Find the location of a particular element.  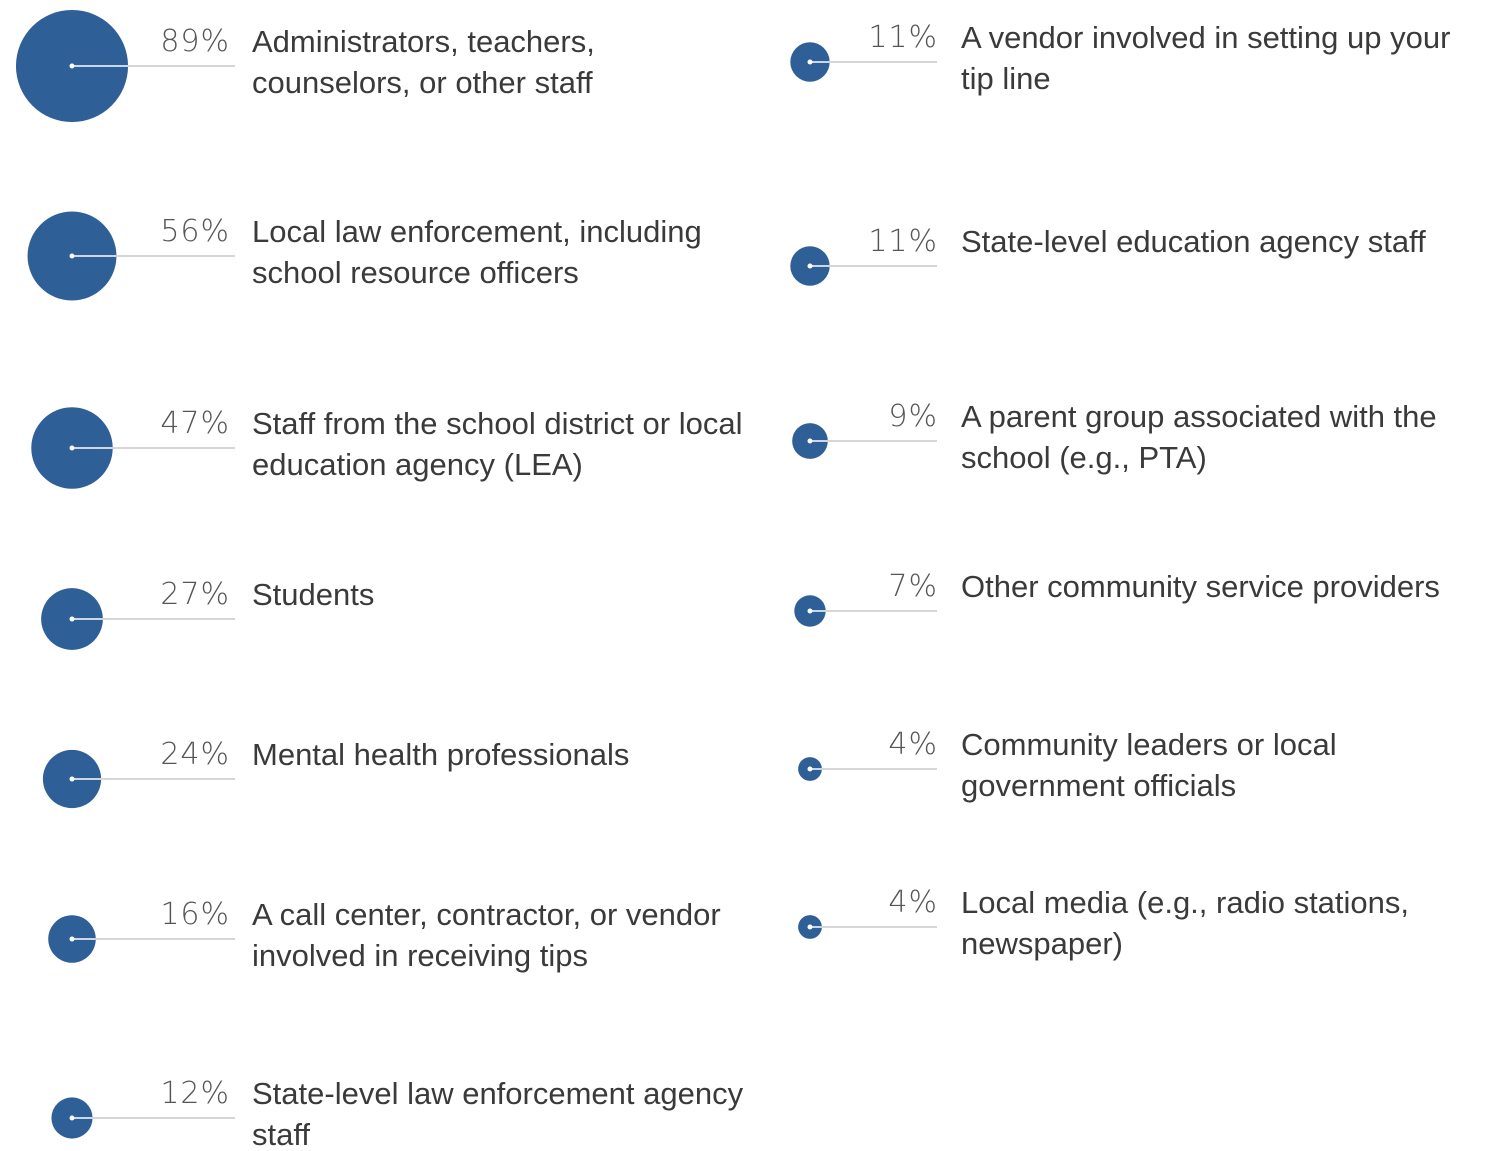

category-label: Mental health professionals is located at coordinates (441, 754).